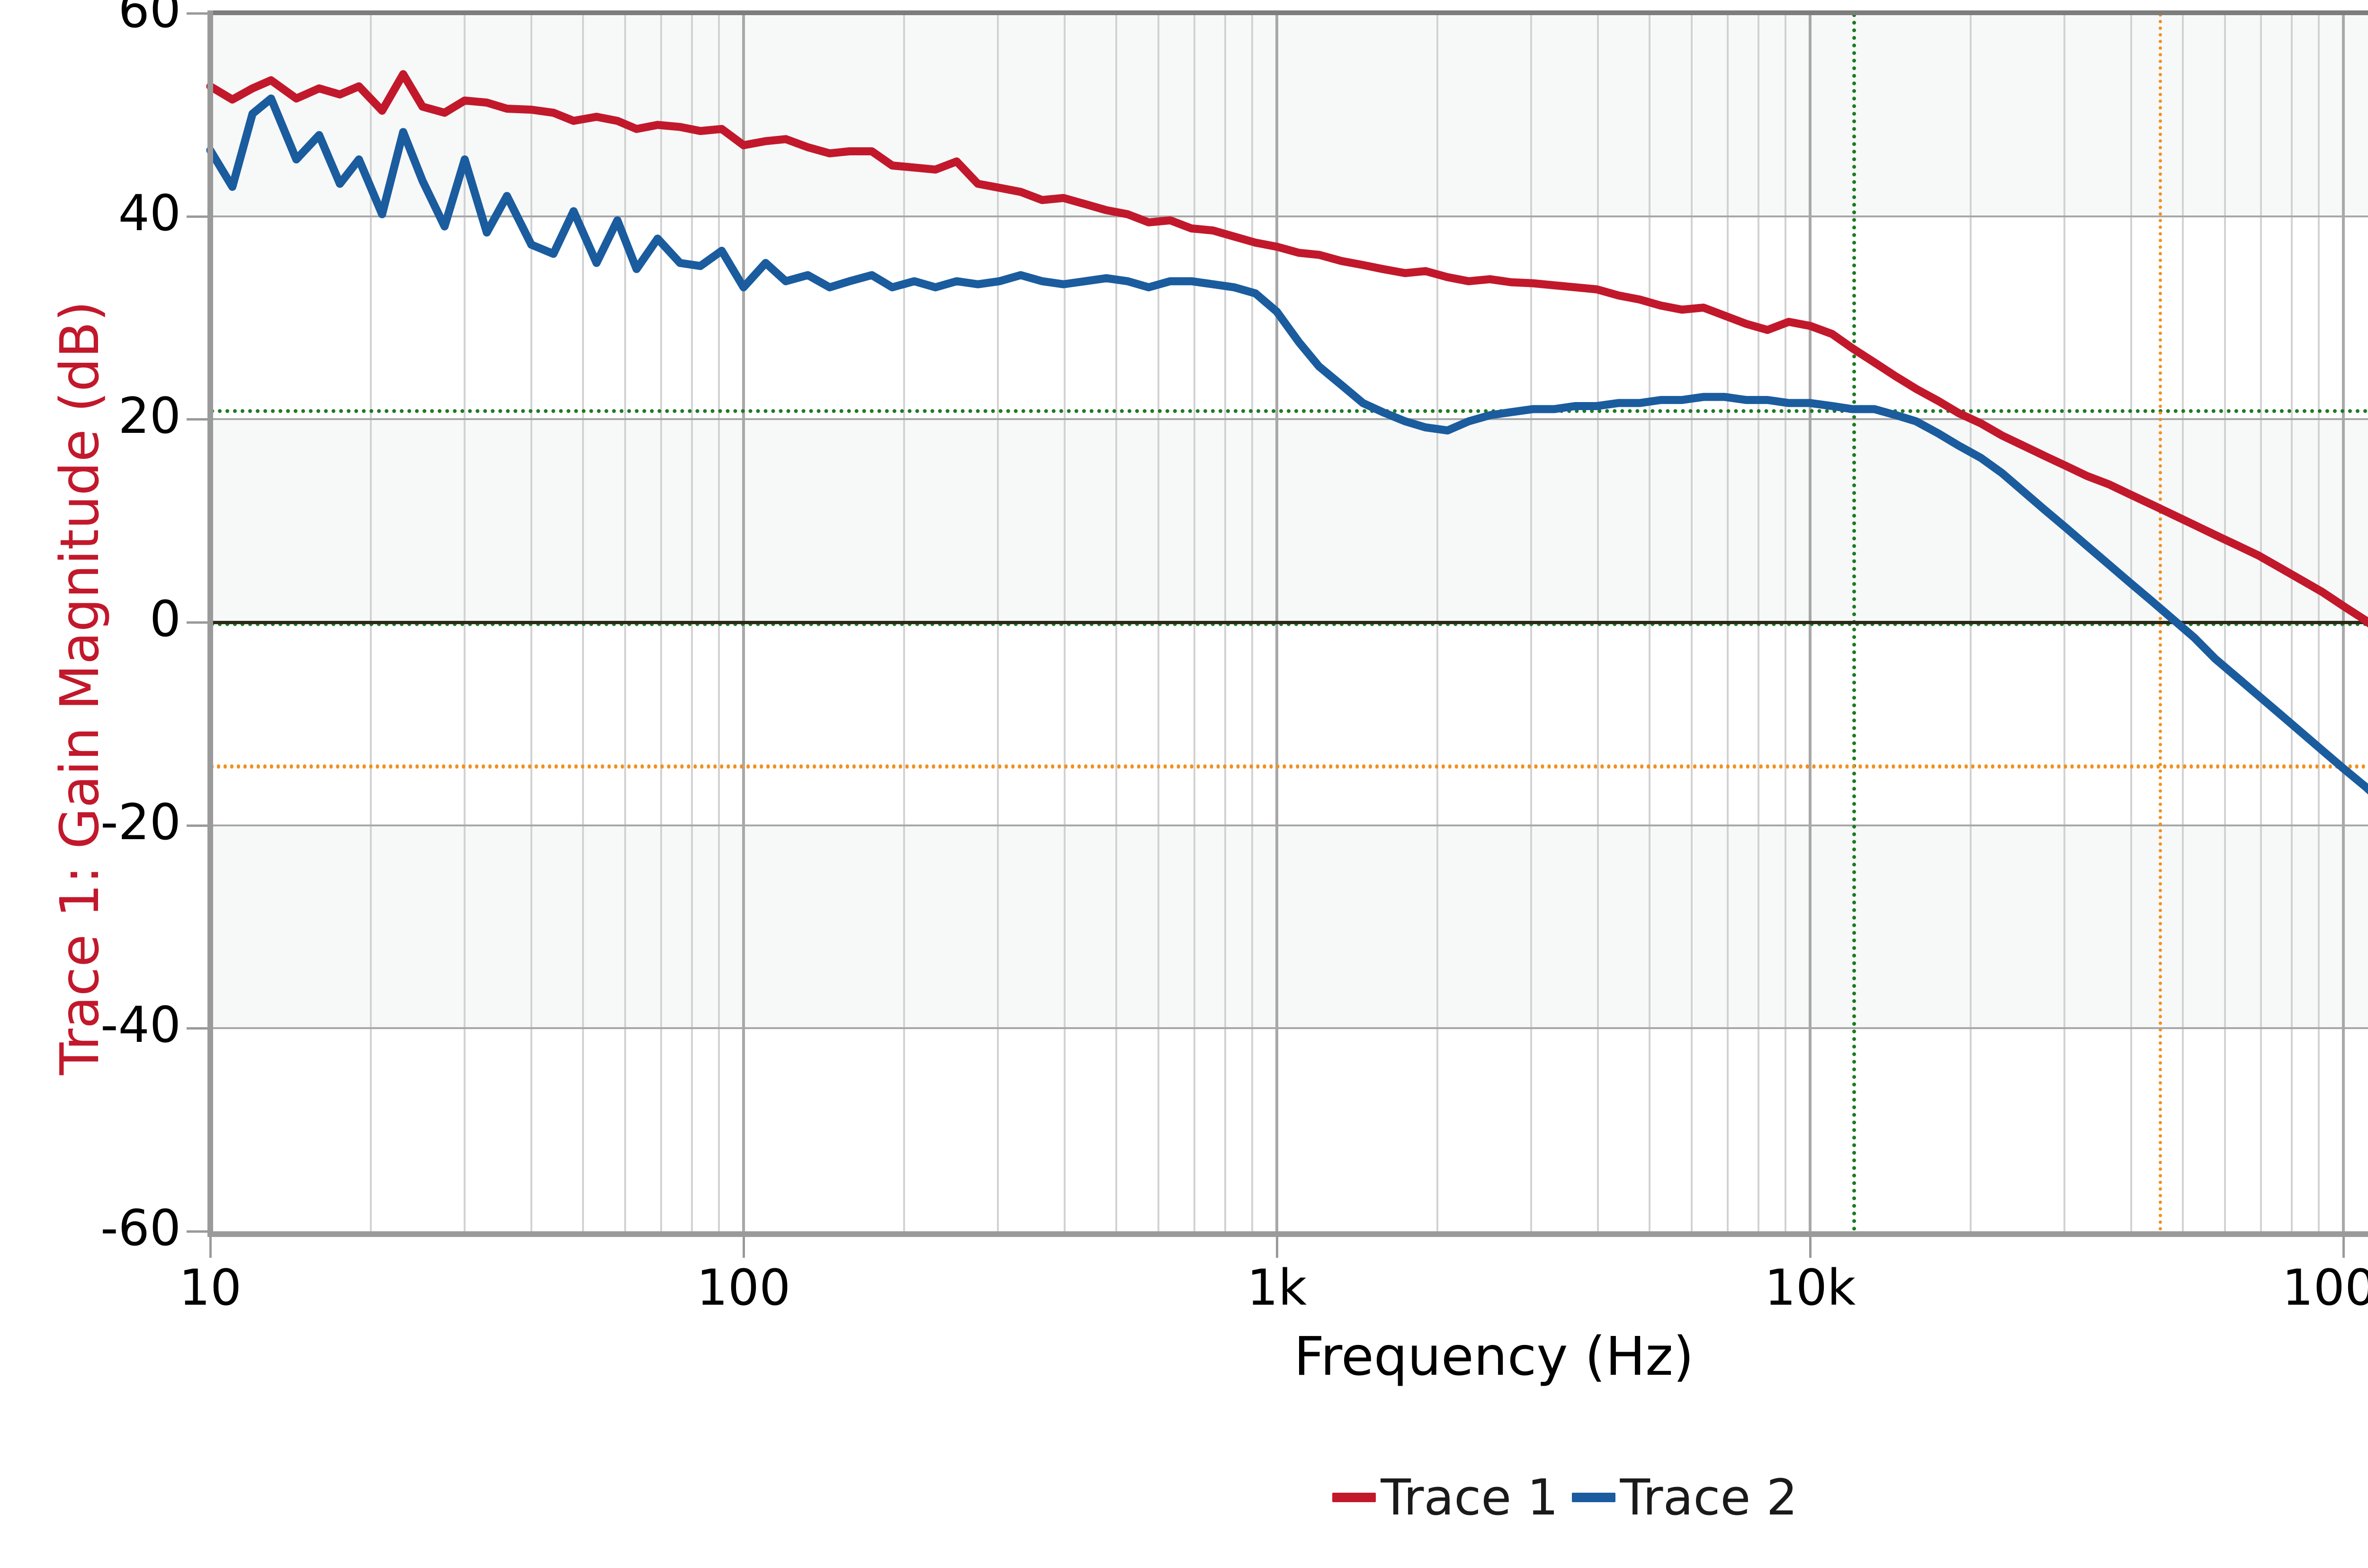 Image resolution: width=2368 pixels, height=1568 pixels. I want to click on y-axis-left-title: Trace 1: Gain Magnitude (dB), so click(80, 688).